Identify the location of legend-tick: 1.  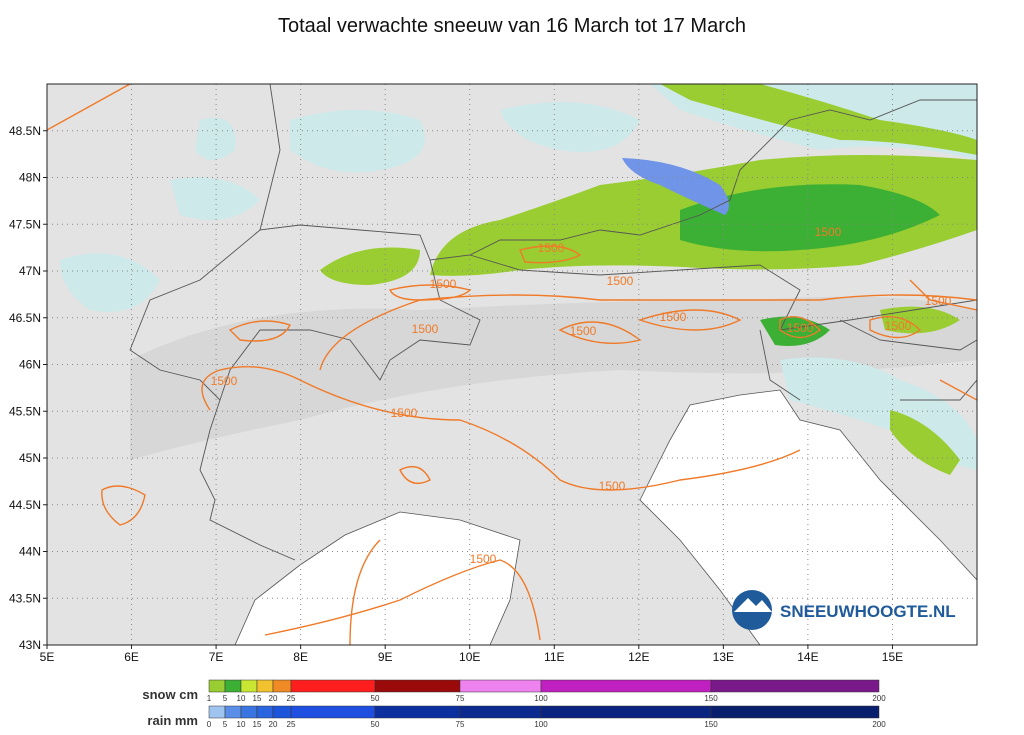
(209, 698).